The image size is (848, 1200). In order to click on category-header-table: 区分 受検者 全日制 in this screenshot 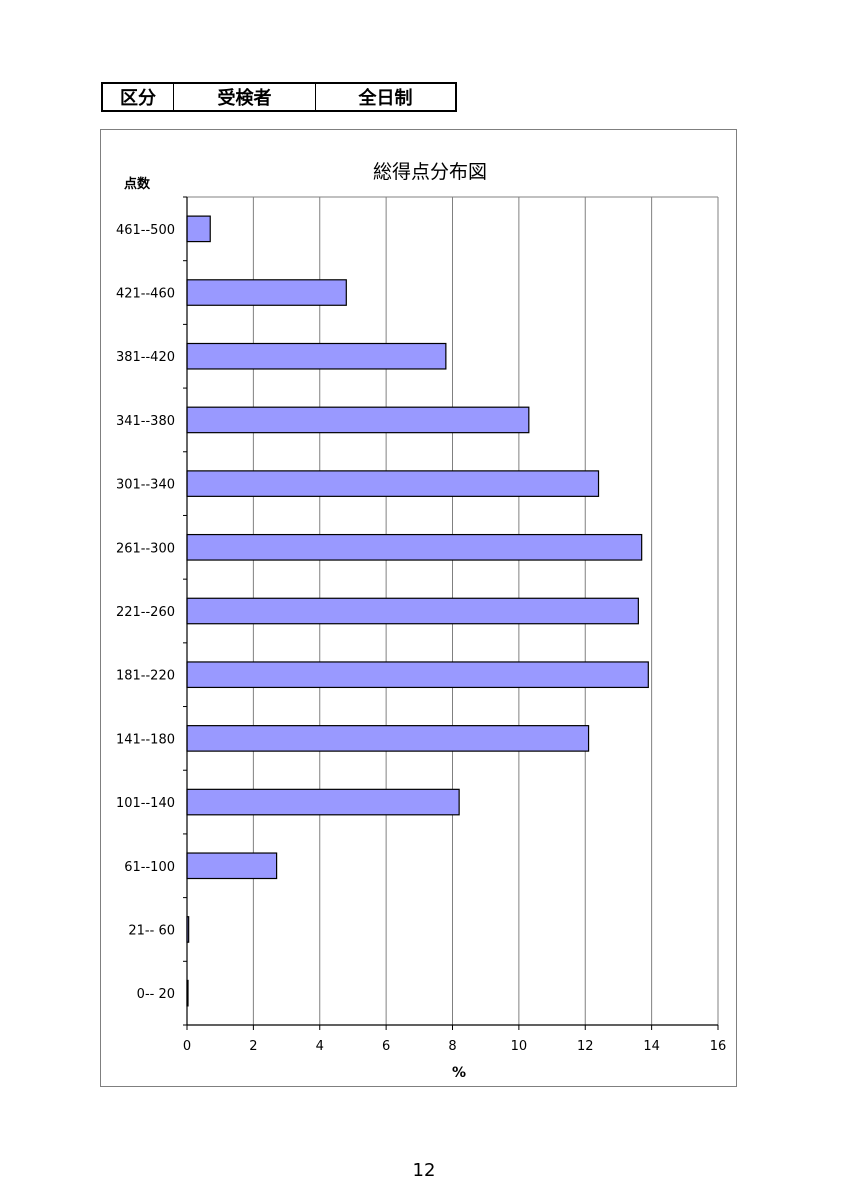, I will do `click(279, 97)`.